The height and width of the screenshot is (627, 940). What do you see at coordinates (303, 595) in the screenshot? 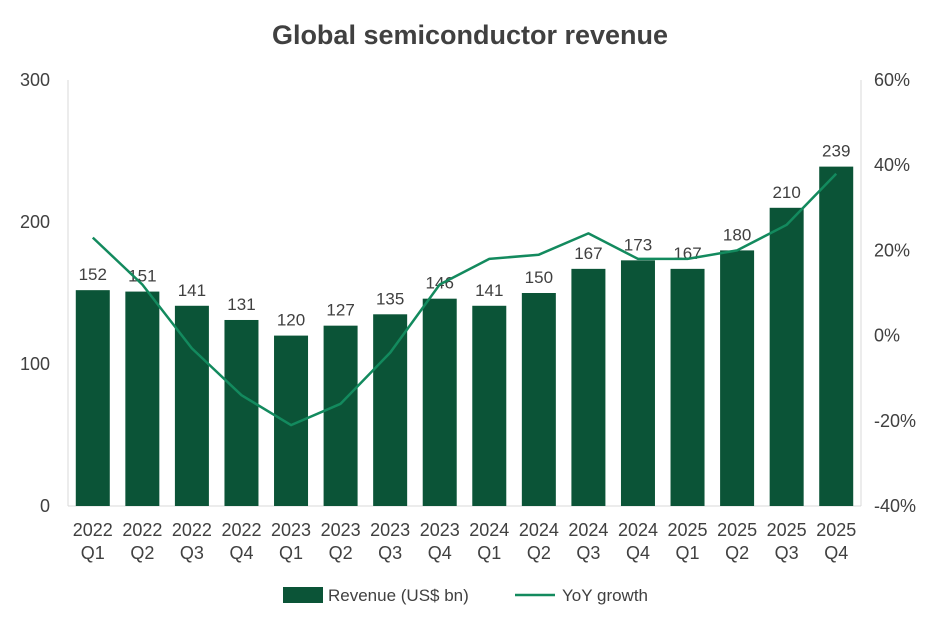
I see `legend-swatch-revenue` at bounding box center [303, 595].